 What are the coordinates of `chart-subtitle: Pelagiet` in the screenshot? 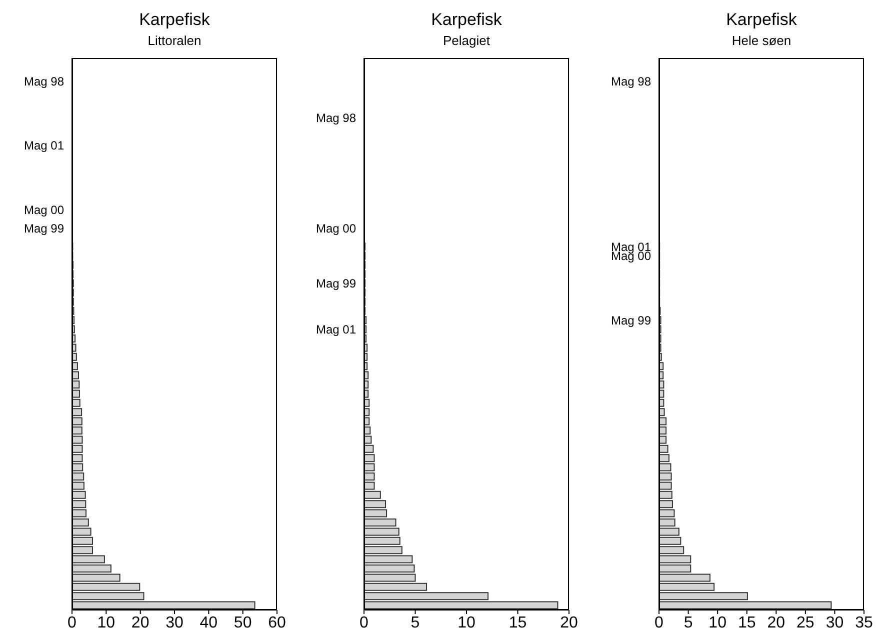 It's located at (466, 40).